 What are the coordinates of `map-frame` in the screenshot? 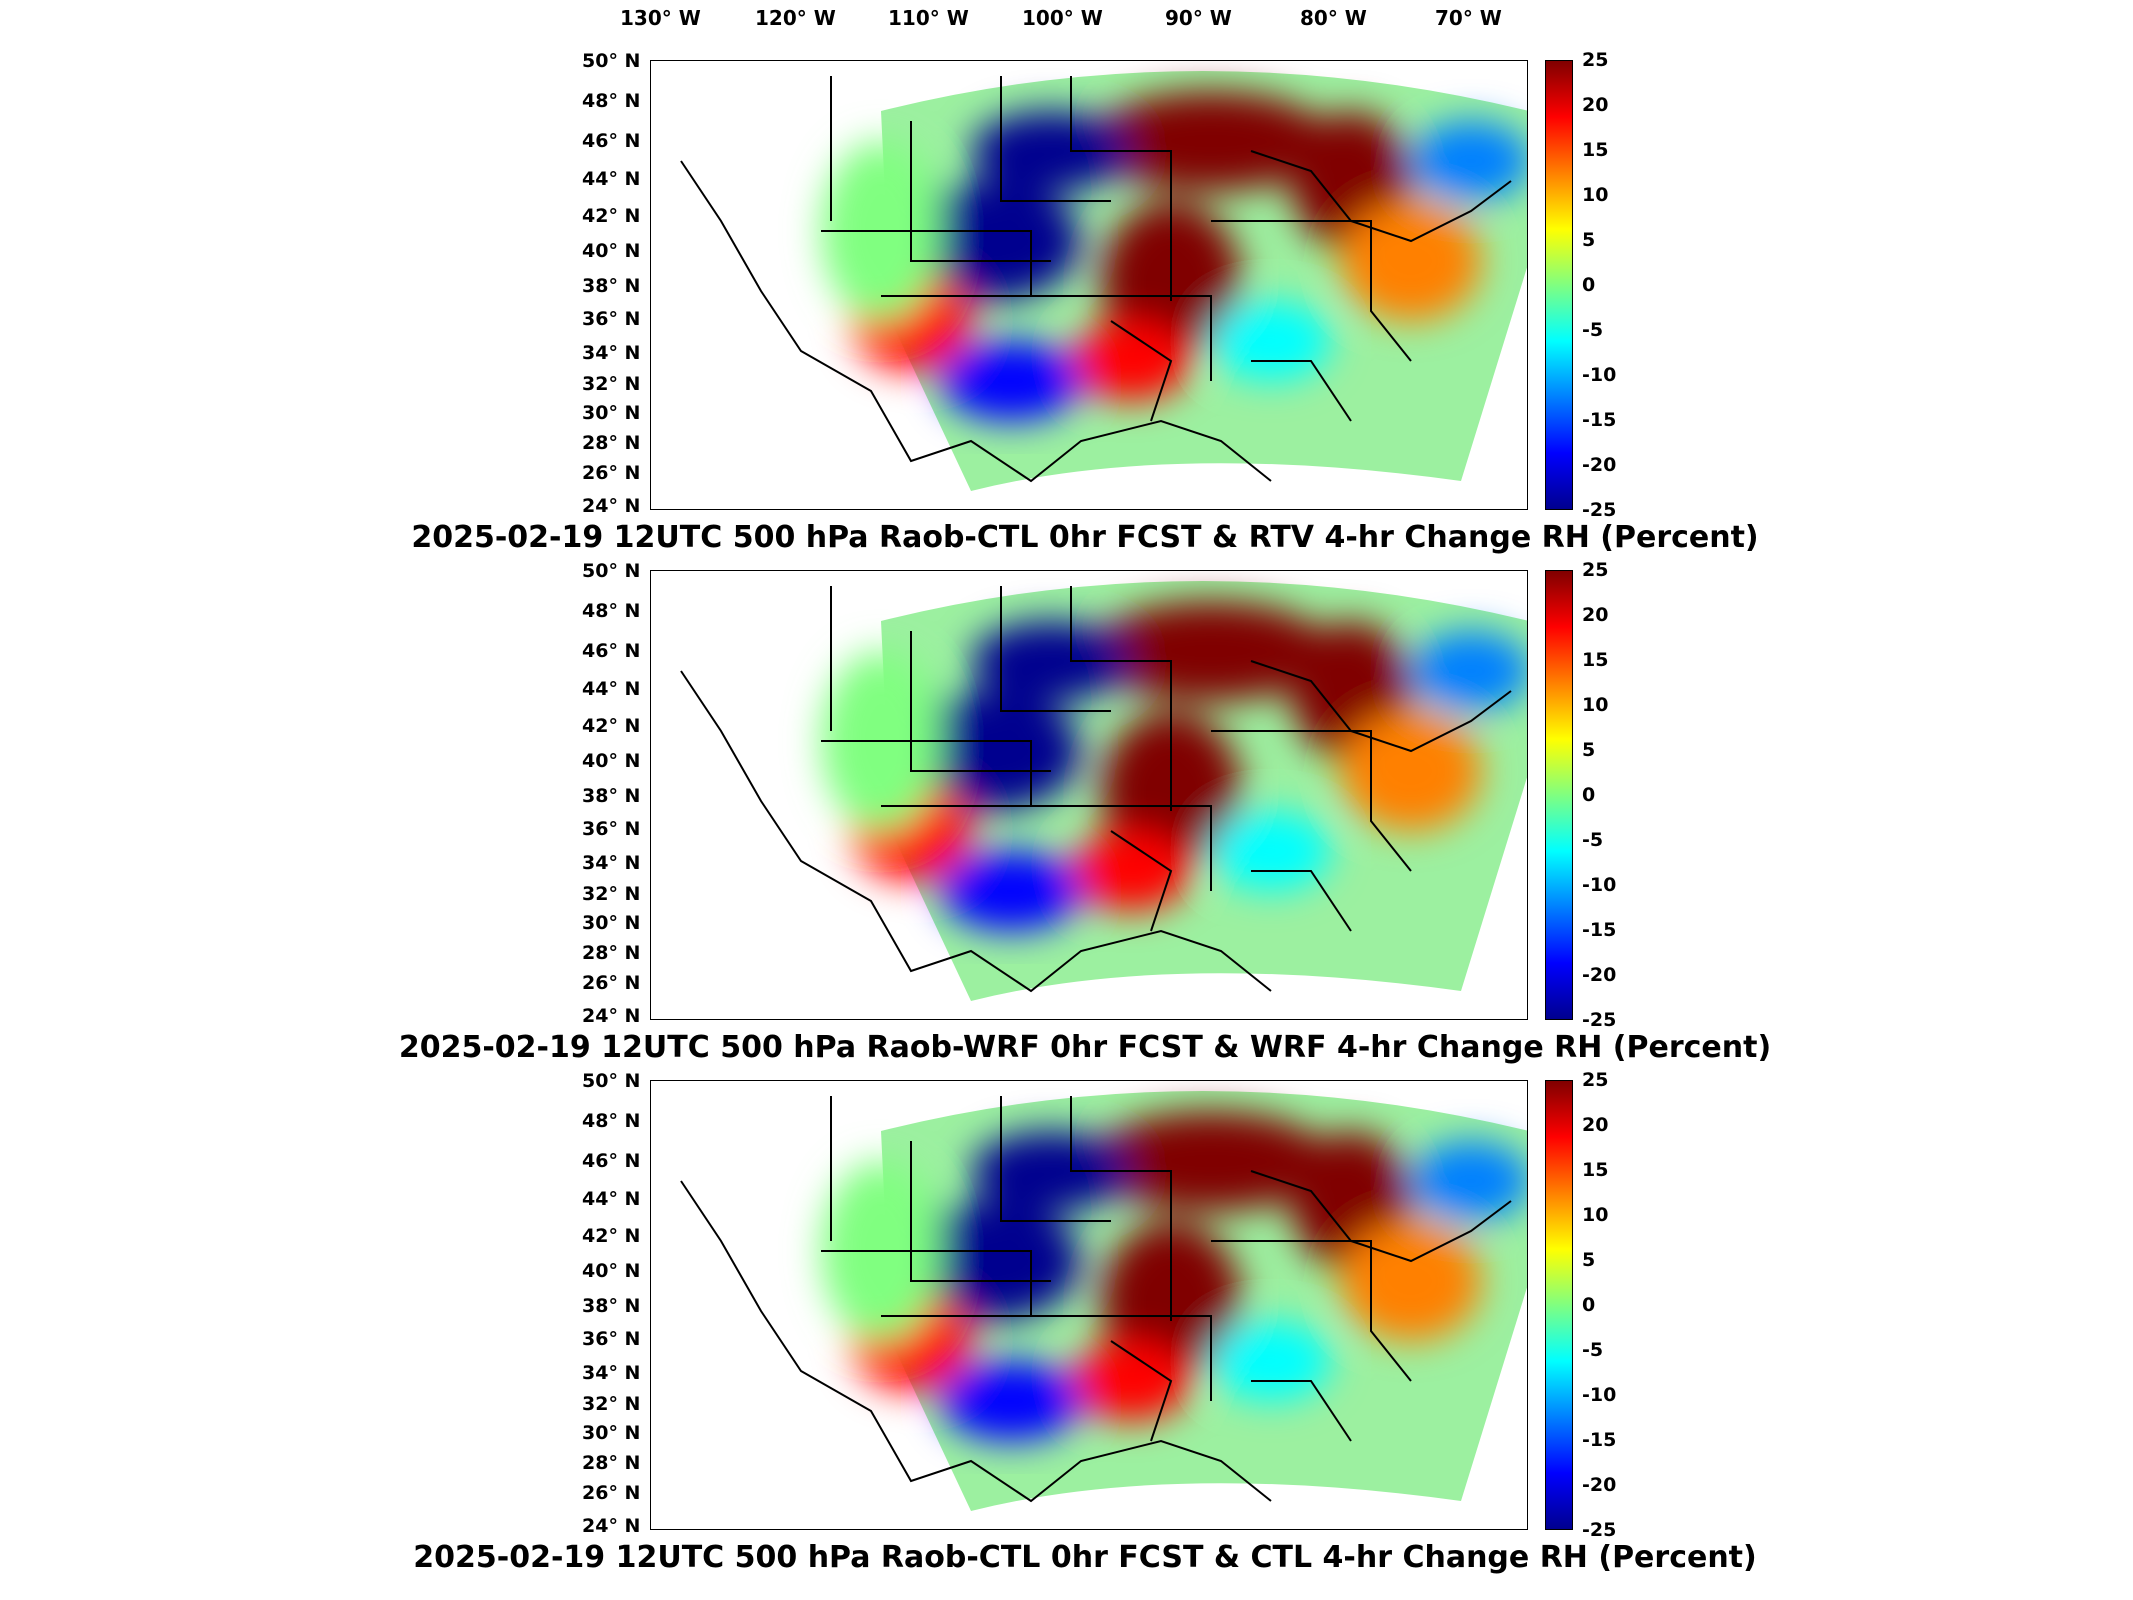 It's located at (1089, 285).